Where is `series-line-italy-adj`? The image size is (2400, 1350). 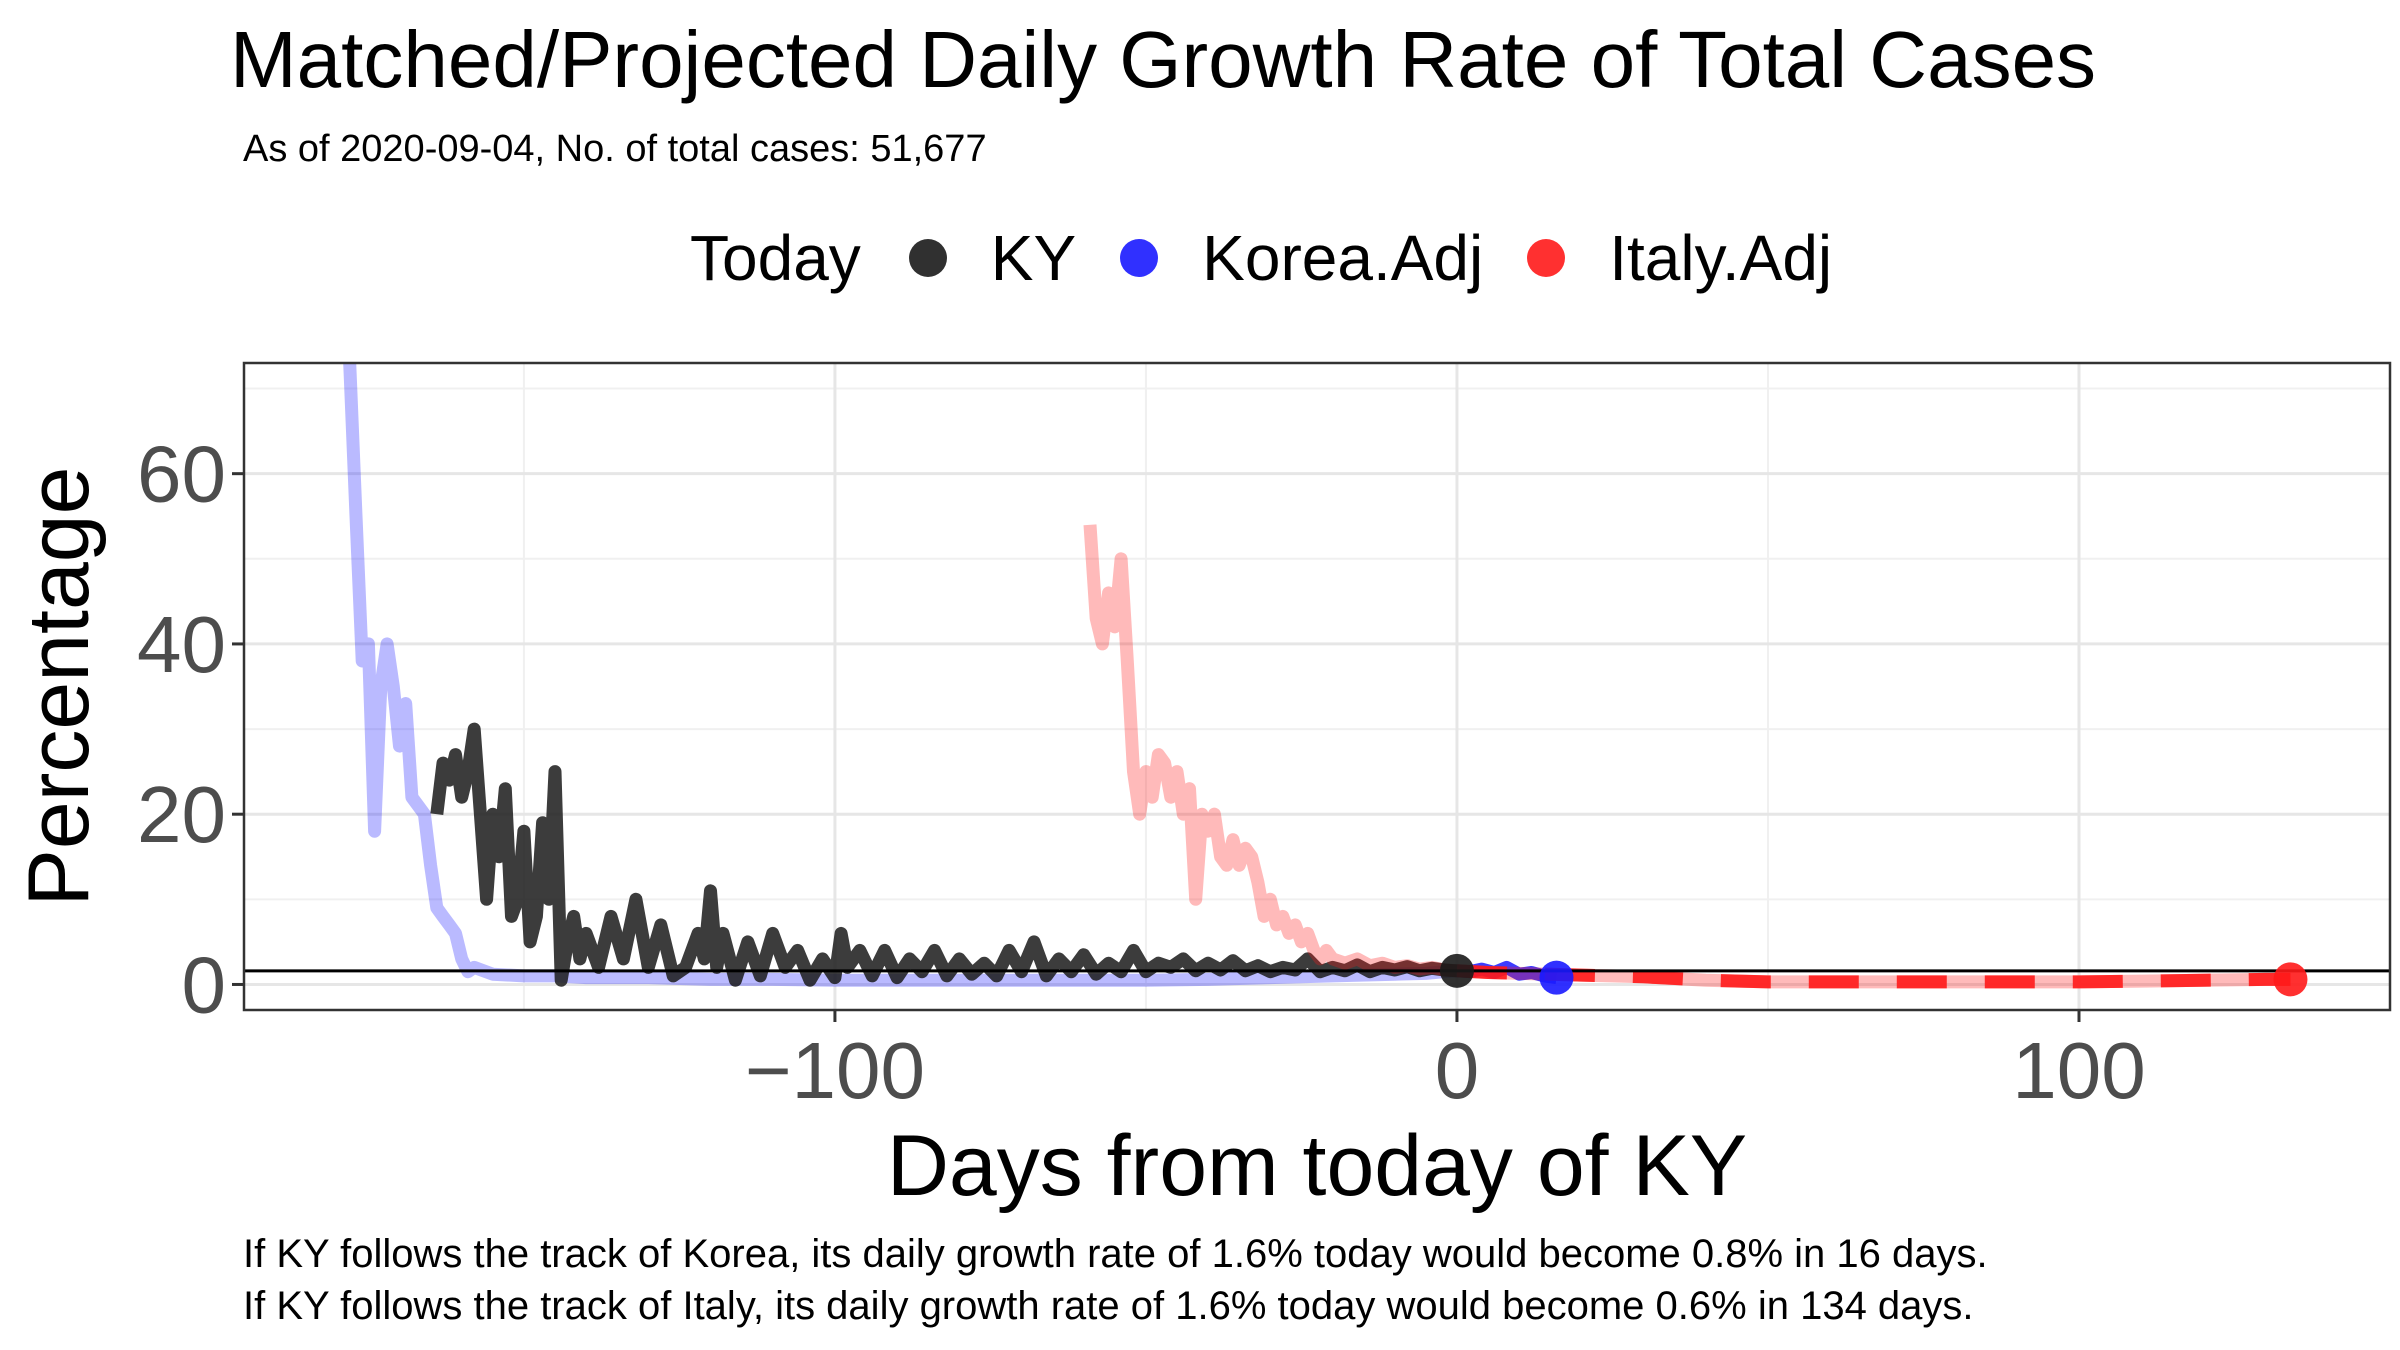 series-line-italy-adj is located at coordinates (1270, 751).